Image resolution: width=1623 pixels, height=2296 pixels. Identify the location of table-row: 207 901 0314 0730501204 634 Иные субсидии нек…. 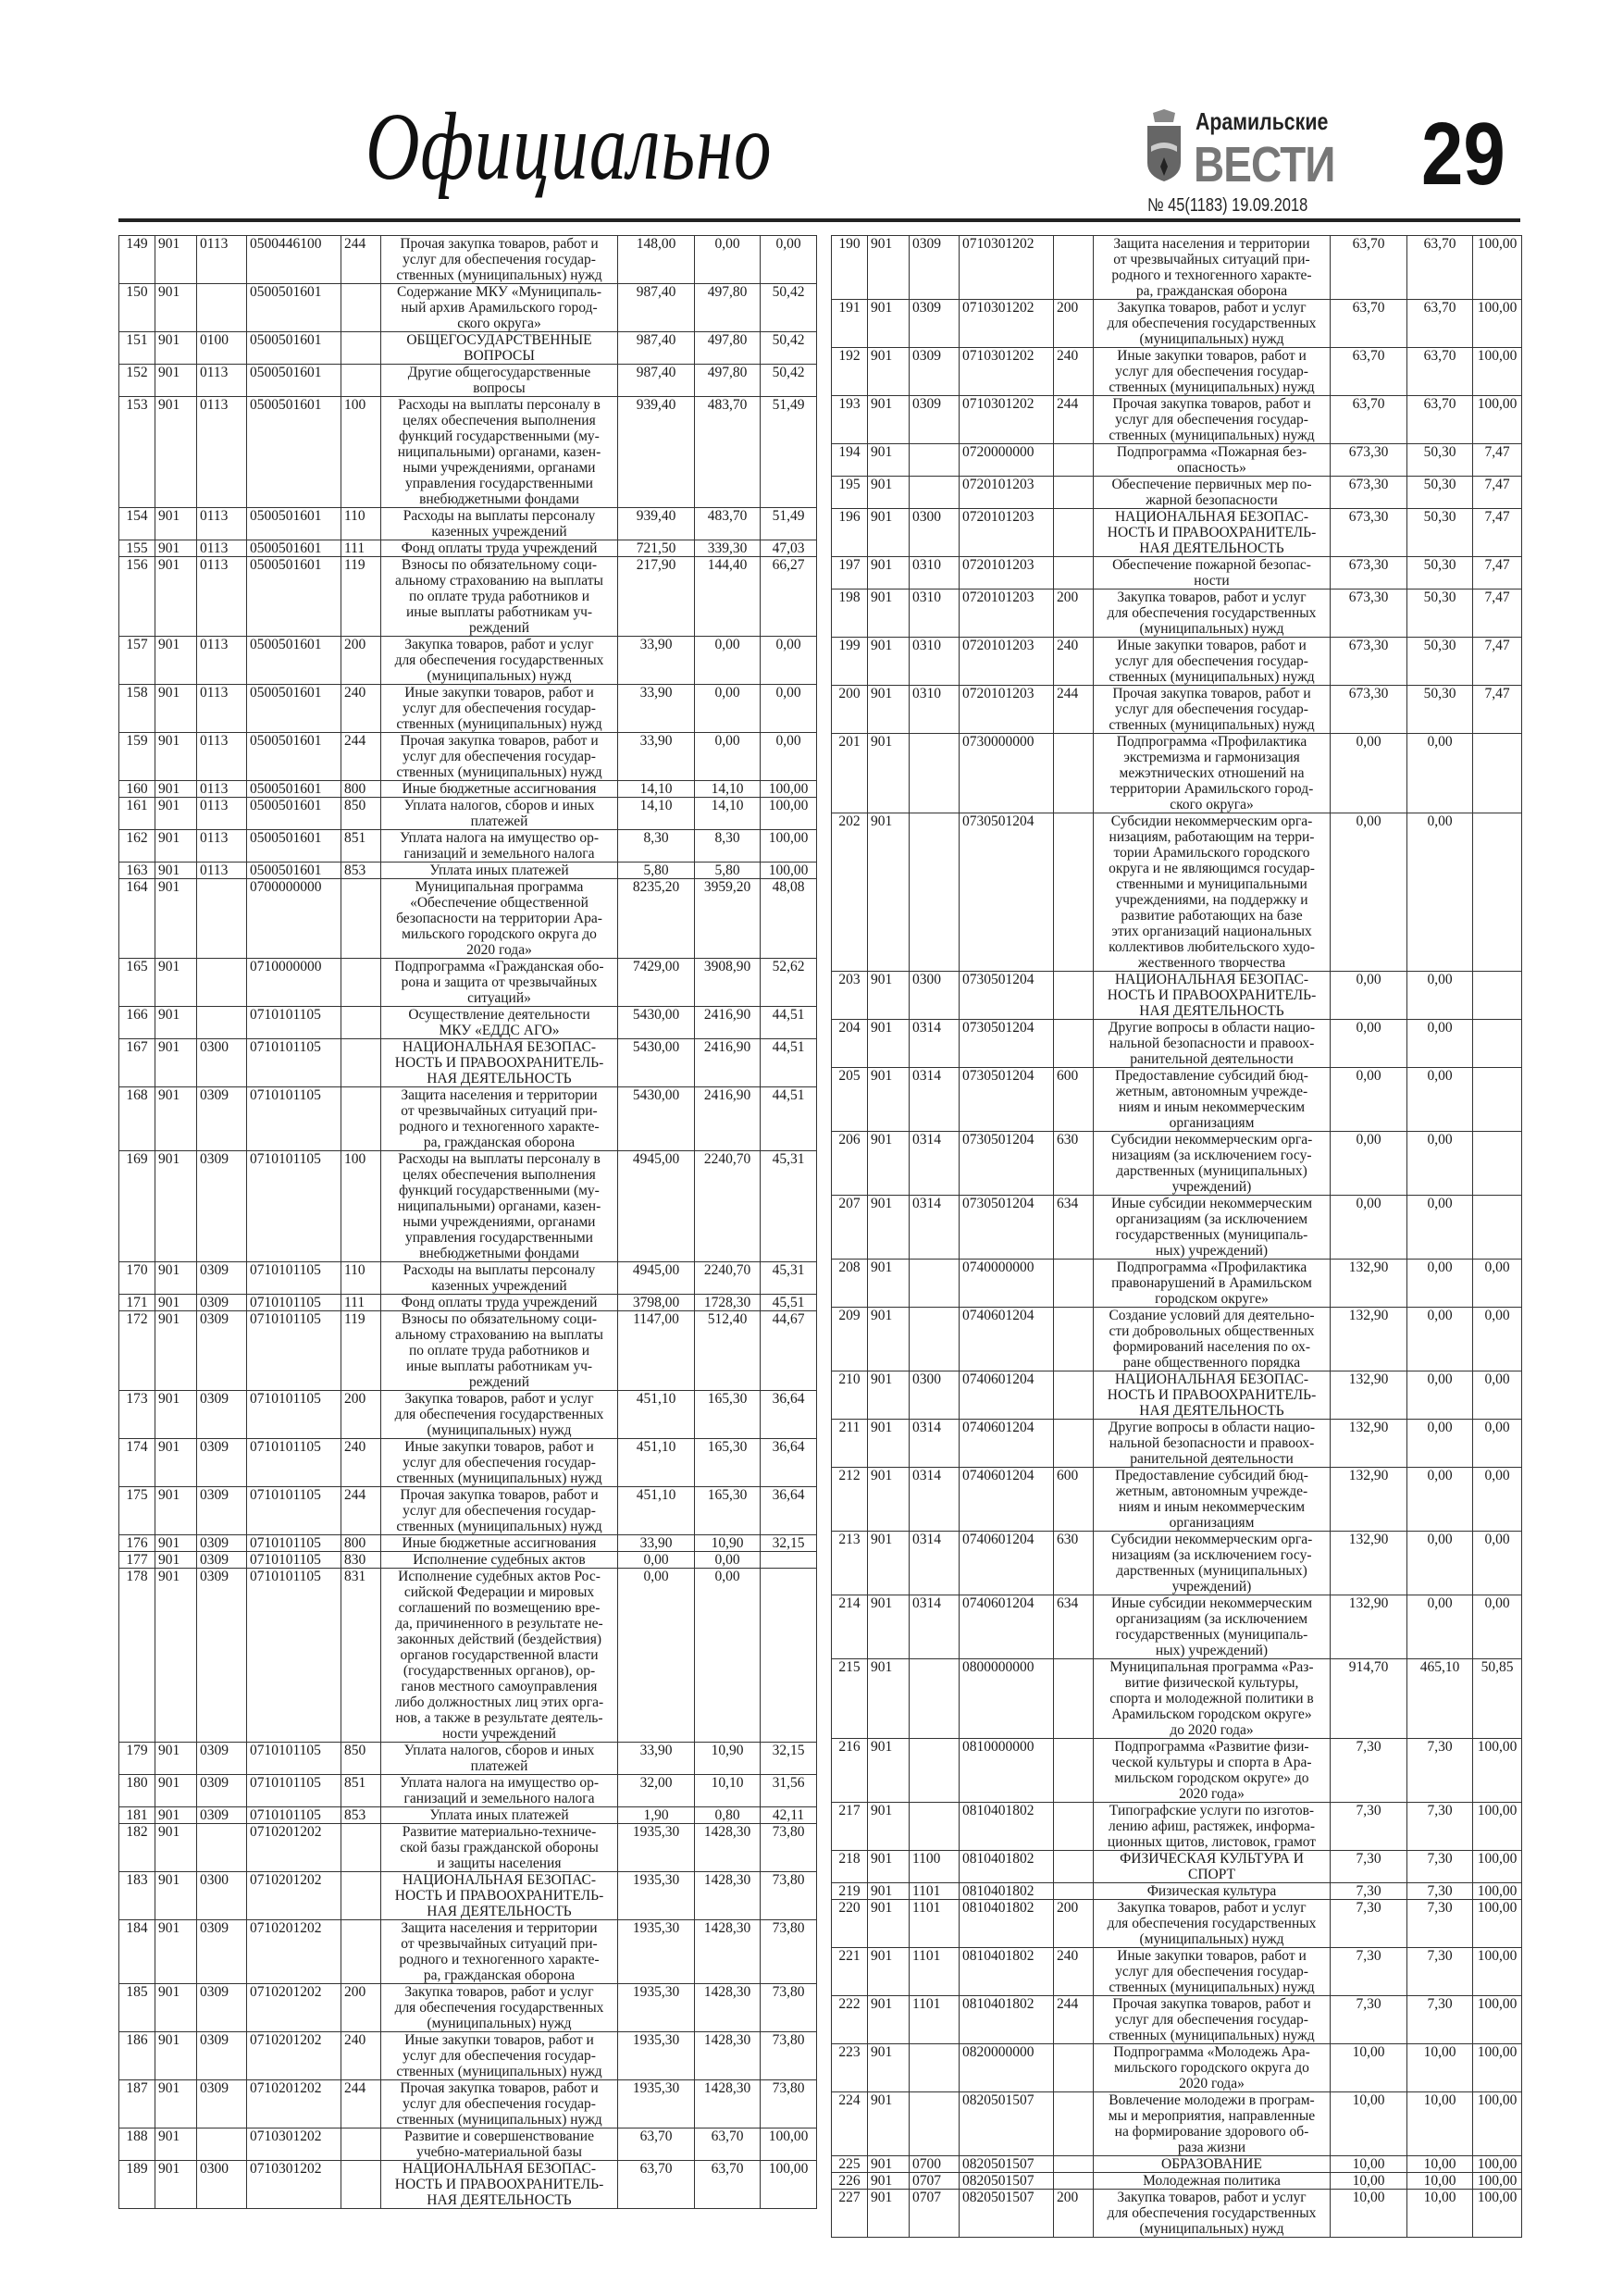
(1176, 1228).